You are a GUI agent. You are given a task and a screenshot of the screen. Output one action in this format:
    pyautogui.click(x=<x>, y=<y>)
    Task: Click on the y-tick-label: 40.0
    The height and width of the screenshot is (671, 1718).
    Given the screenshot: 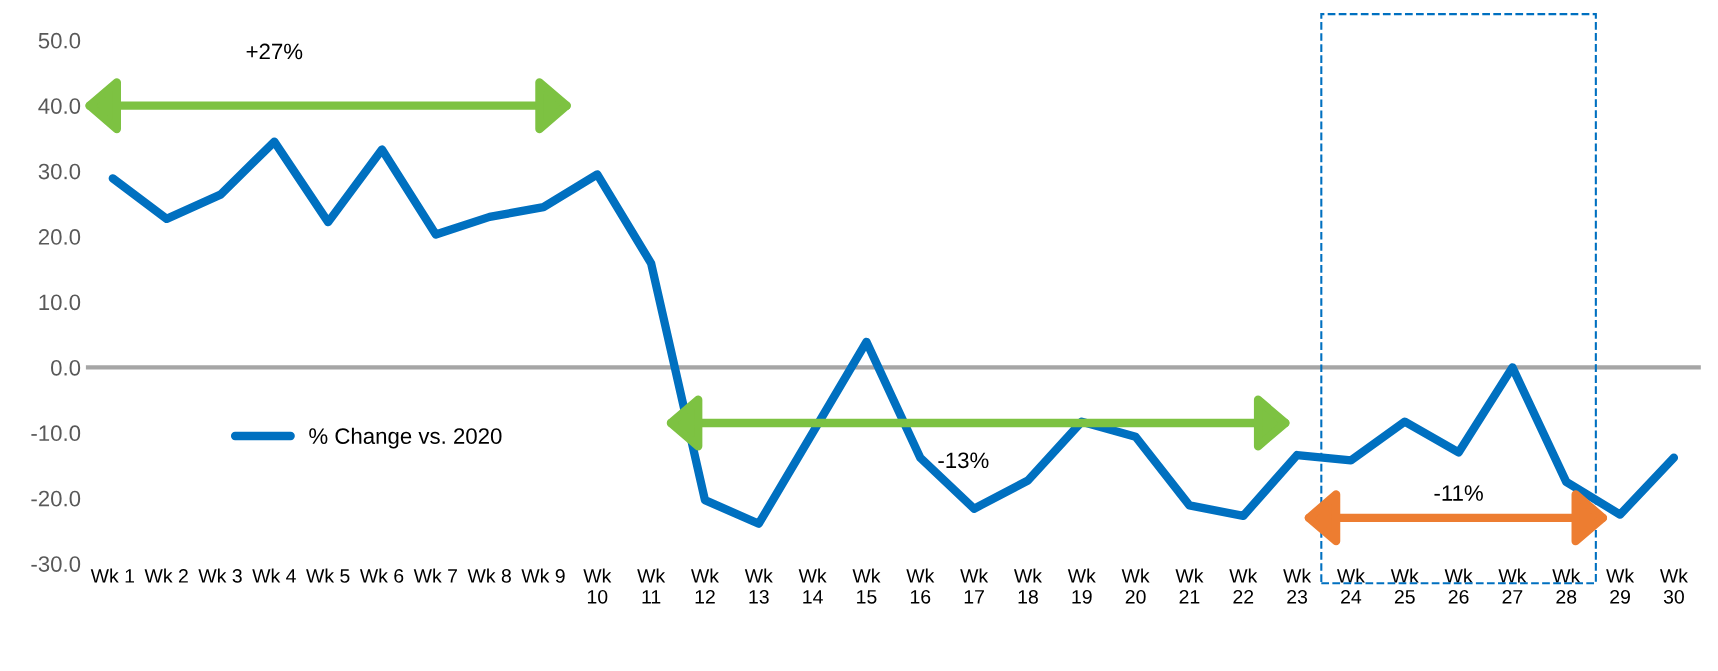 What is the action you would take?
    pyautogui.click(x=59, y=106)
    